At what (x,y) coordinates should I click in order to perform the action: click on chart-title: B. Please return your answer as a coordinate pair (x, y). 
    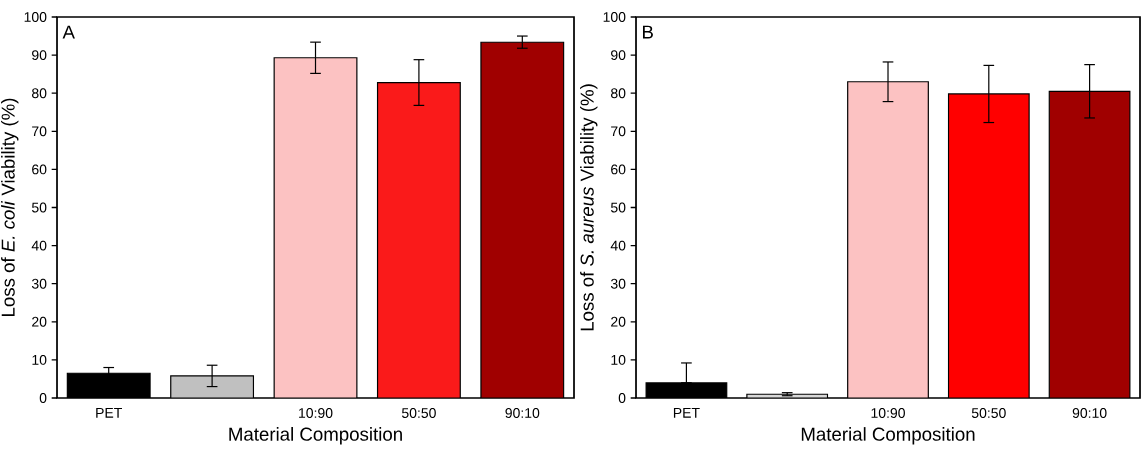
    Looking at the image, I should click on (647, 32).